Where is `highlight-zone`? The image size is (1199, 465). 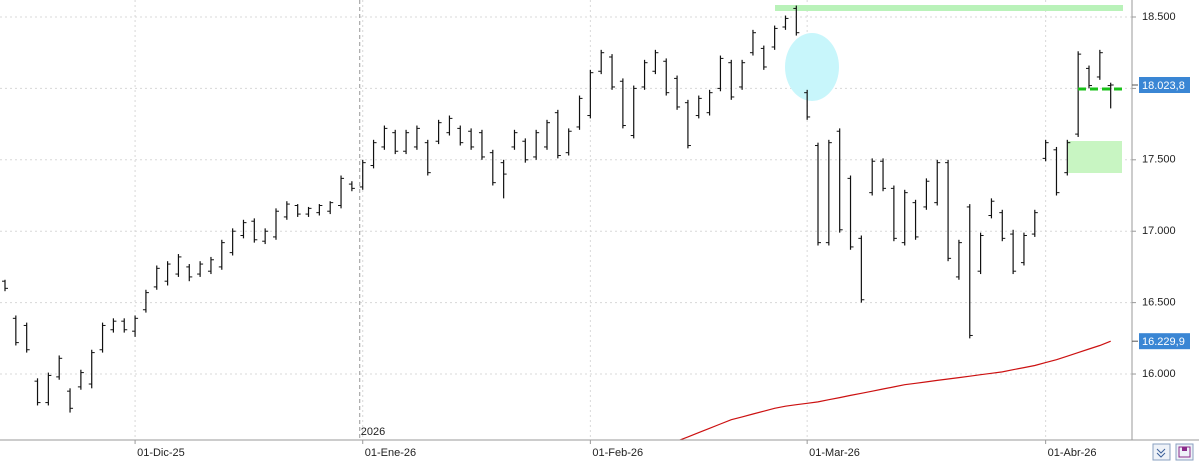 highlight-zone is located at coordinates (1095, 157).